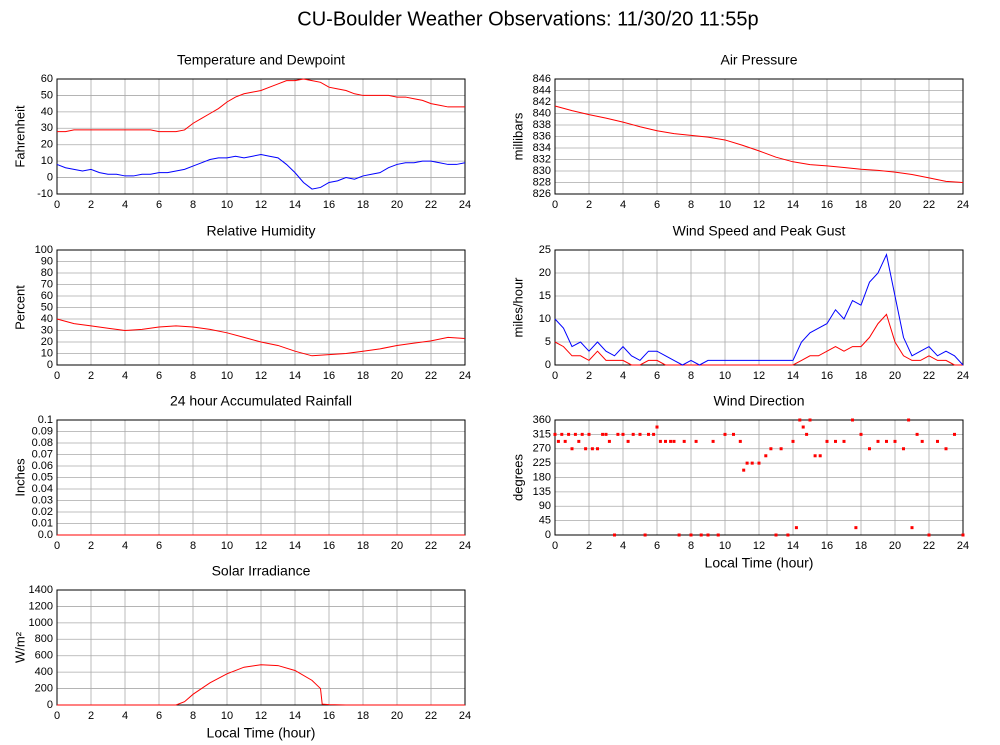 The width and height of the screenshot is (1000, 745). What do you see at coordinates (542, 434) in the screenshot?
I see `y-tick-label: 315` at bounding box center [542, 434].